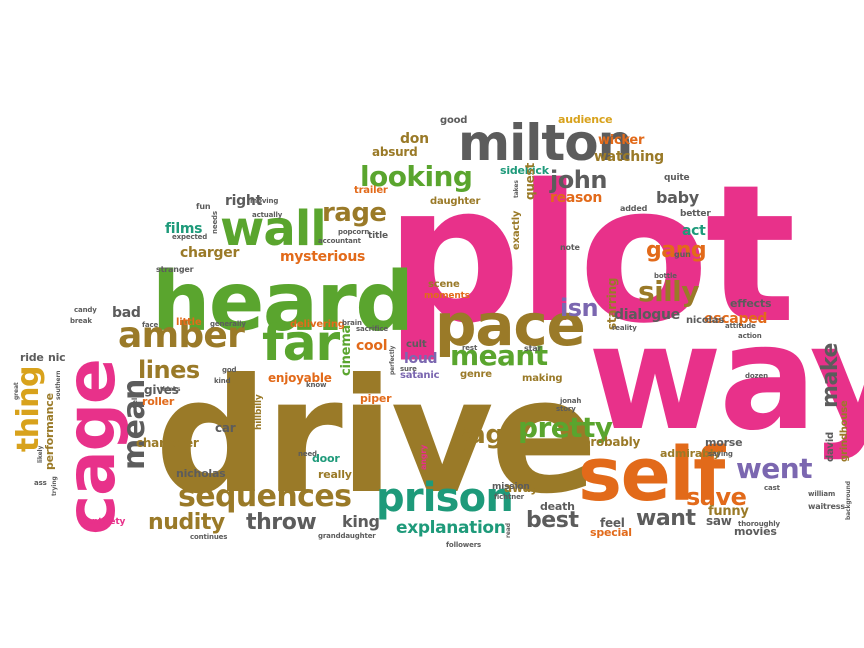  Describe the element at coordinates (317, 324) in the screenshot. I see `word: delivering` at that location.